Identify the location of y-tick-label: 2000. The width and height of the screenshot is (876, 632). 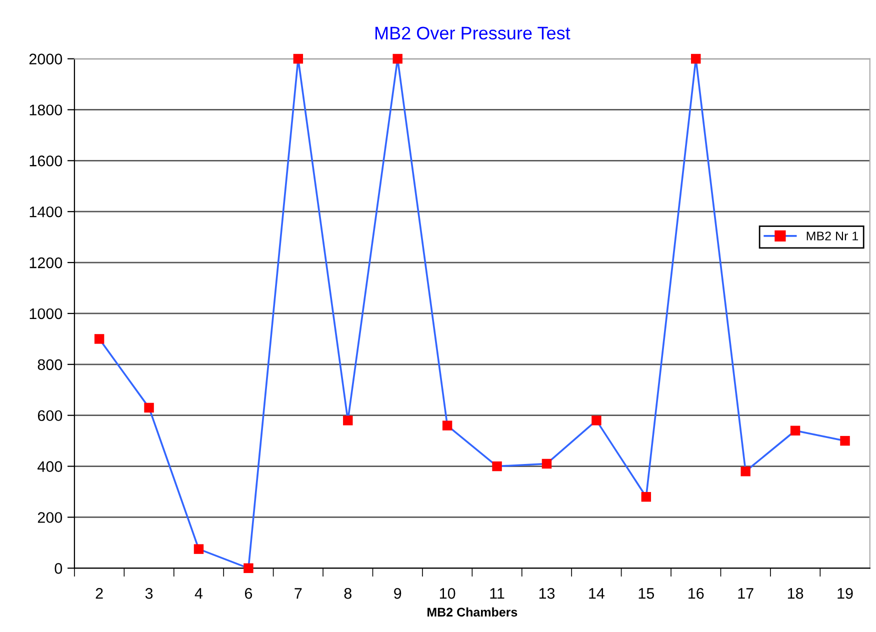
(45, 59).